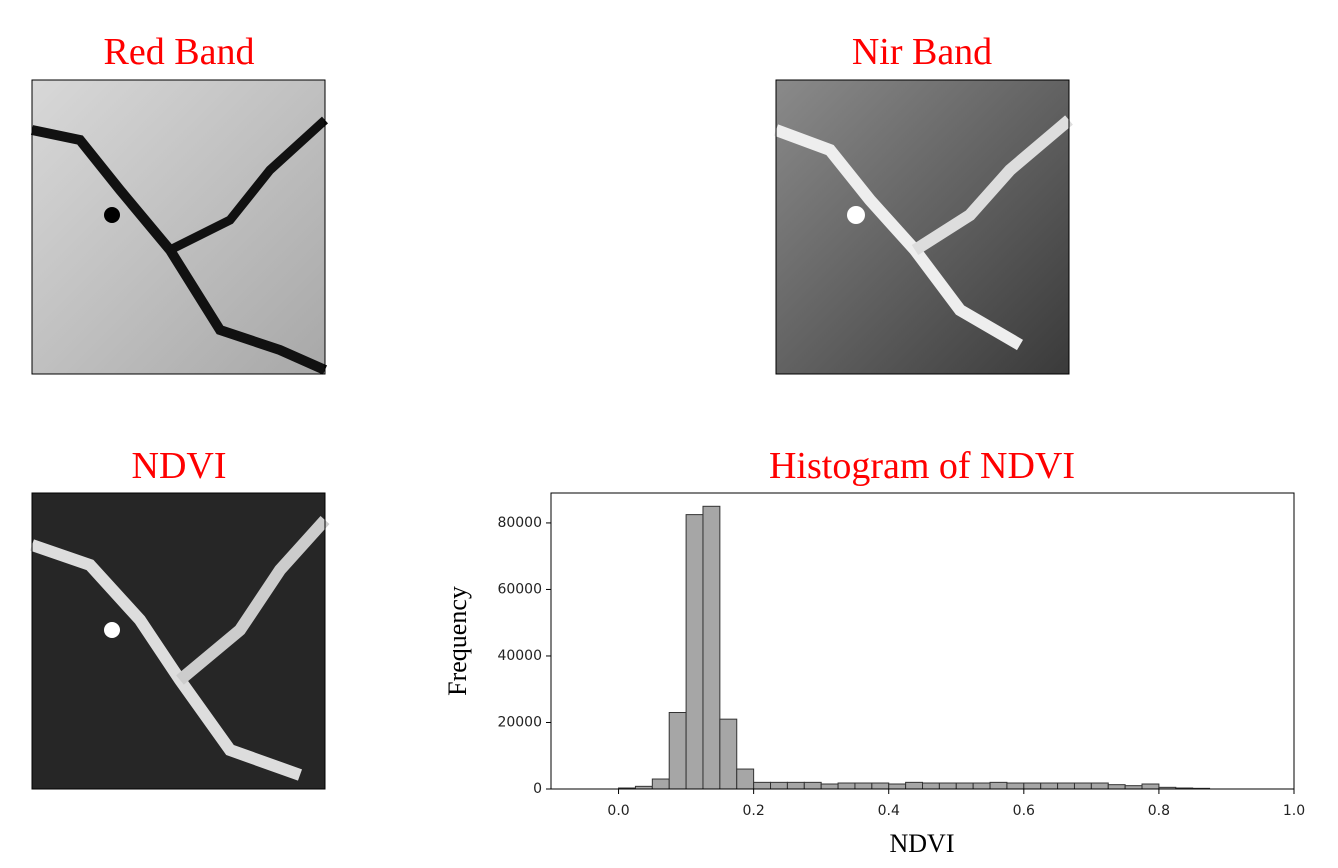  I want to click on ndvi-image, so click(180, 641).